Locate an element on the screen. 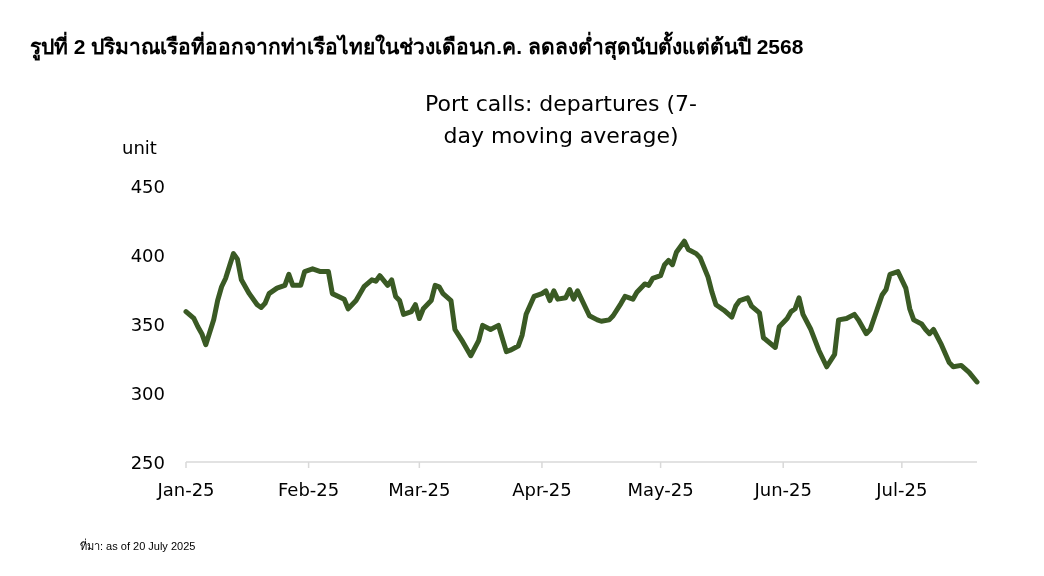 Image resolution: width=1044 pixels, height=576 pixels. x-tick-label: Feb-25 is located at coordinates (308, 489).